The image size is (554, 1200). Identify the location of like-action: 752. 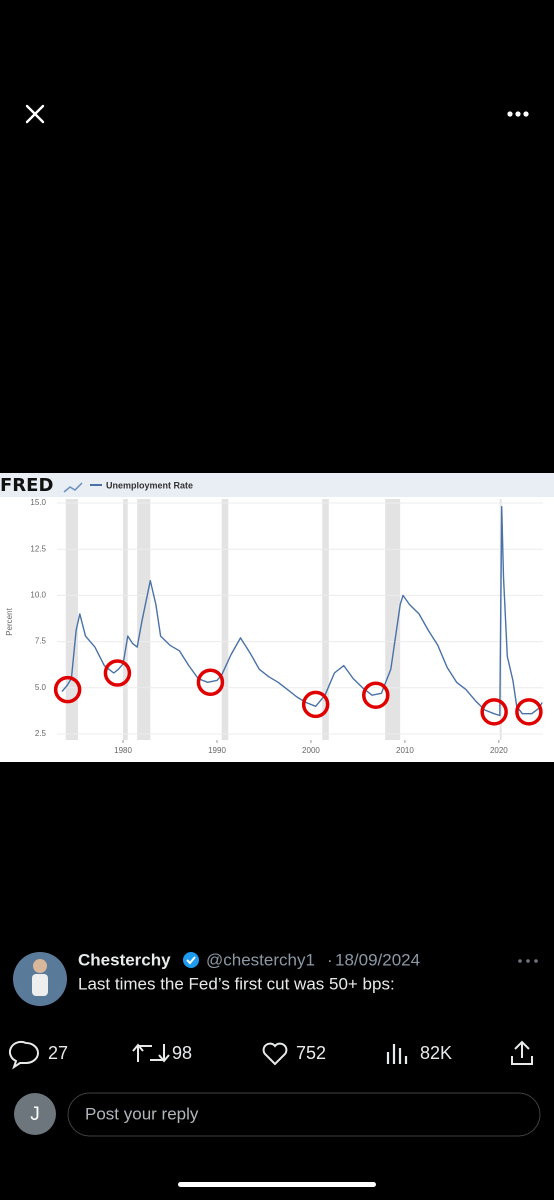
(294, 1054).